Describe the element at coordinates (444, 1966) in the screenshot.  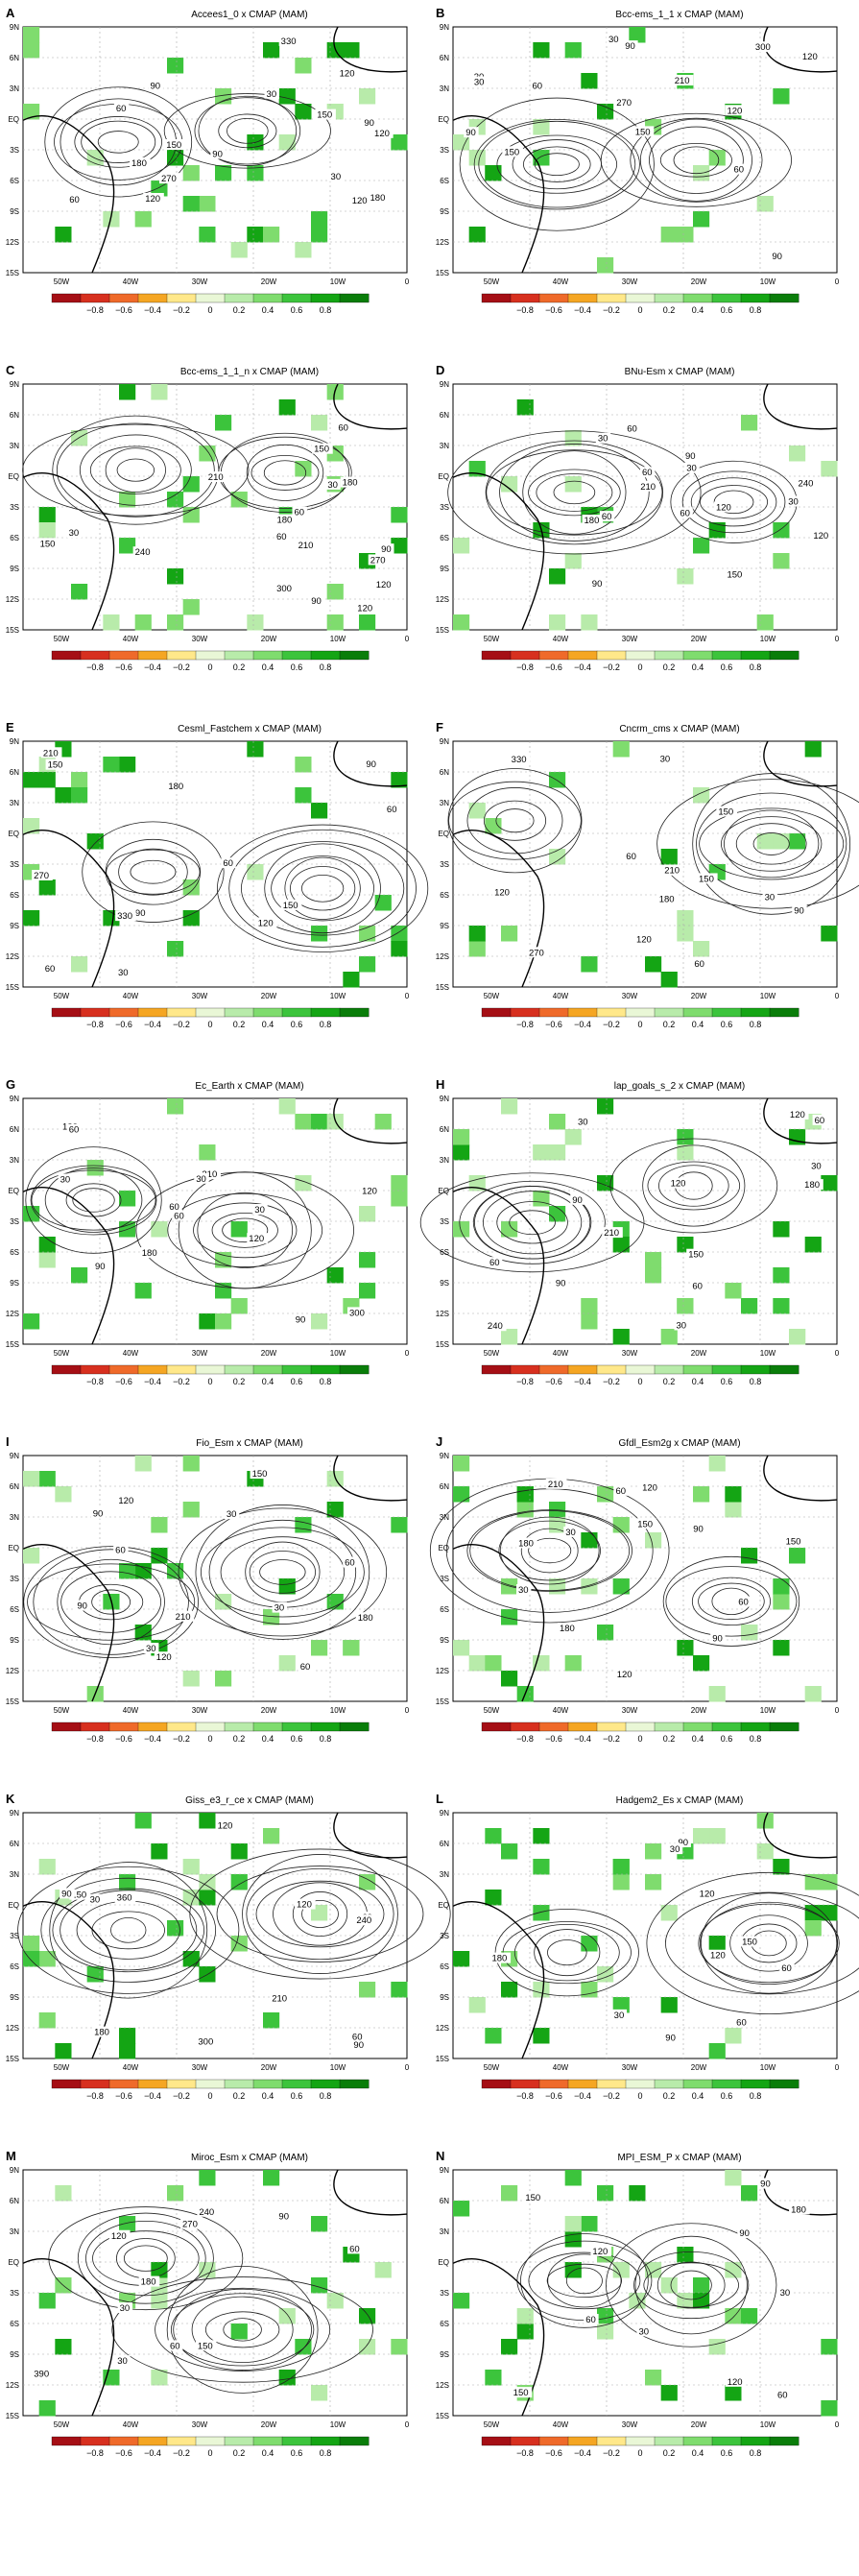
I see `y-tick-label: 6S` at that location.